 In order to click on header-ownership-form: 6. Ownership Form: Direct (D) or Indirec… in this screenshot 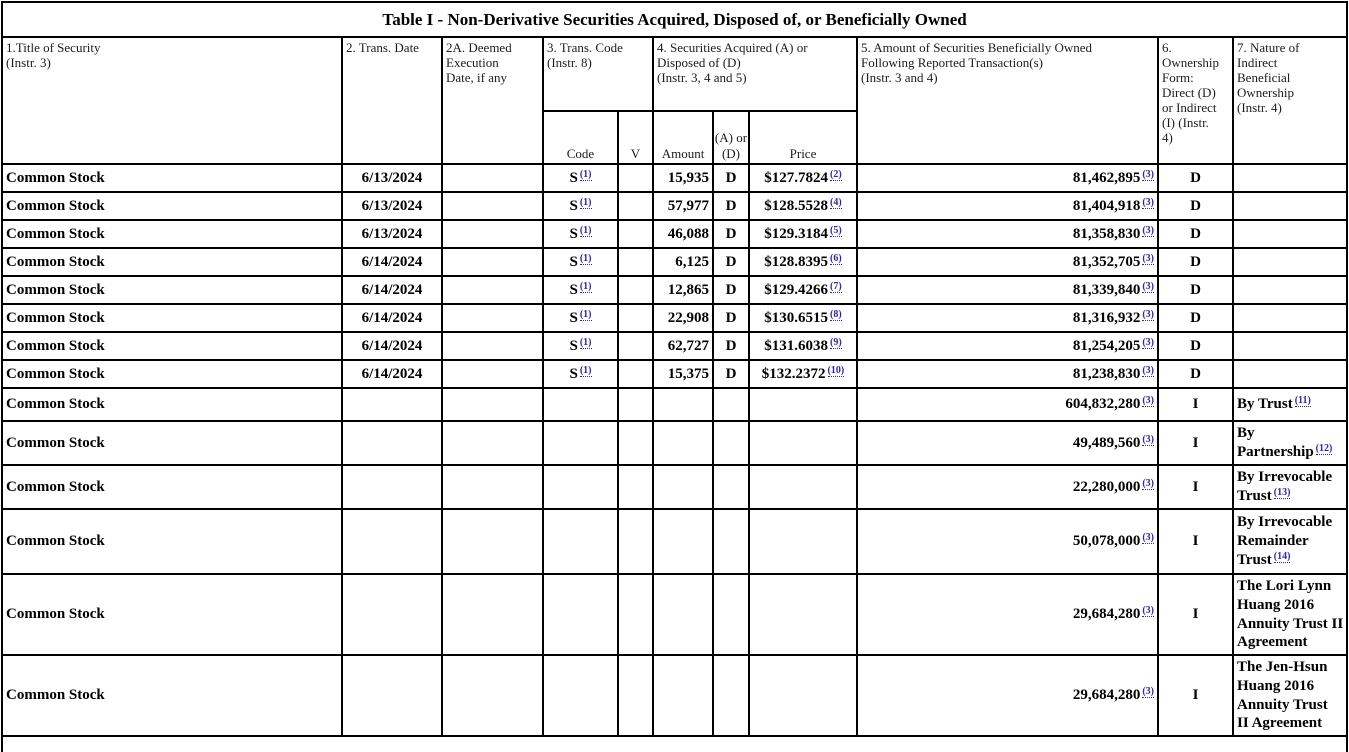, I will do `click(1195, 100)`.